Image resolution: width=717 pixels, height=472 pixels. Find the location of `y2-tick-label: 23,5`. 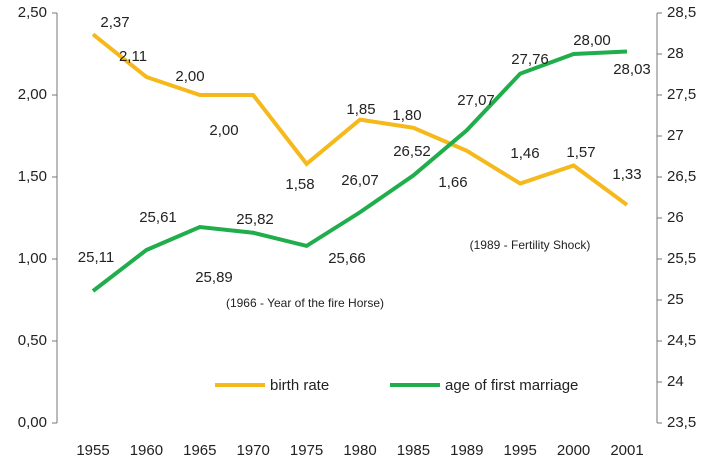

y2-tick-label: 23,5 is located at coordinates (681, 422).